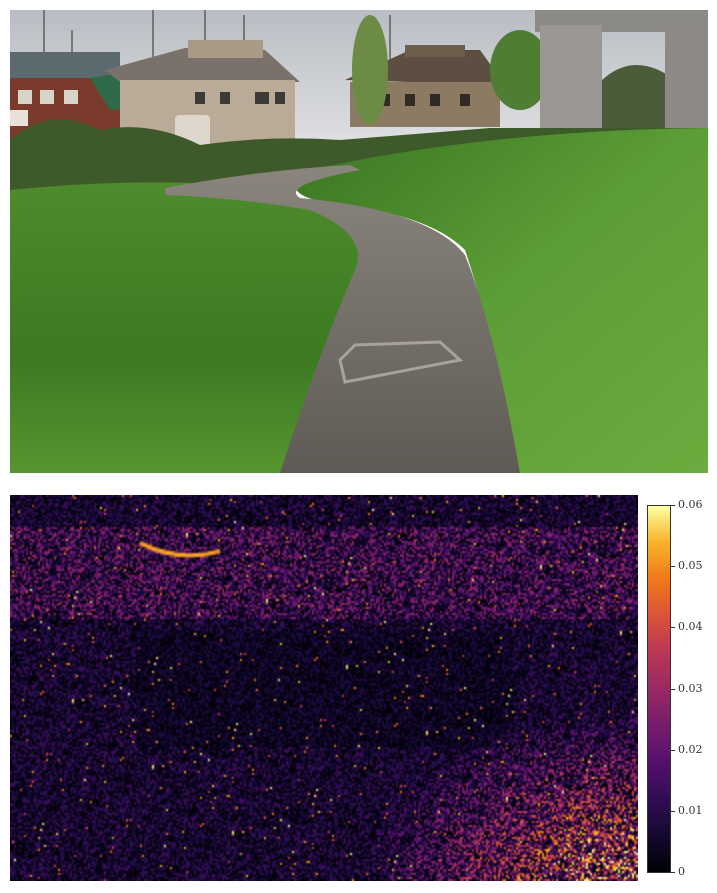  Describe the element at coordinates (681, 871) in the screenshot. I see `colorbar-tick: 0` at that location.